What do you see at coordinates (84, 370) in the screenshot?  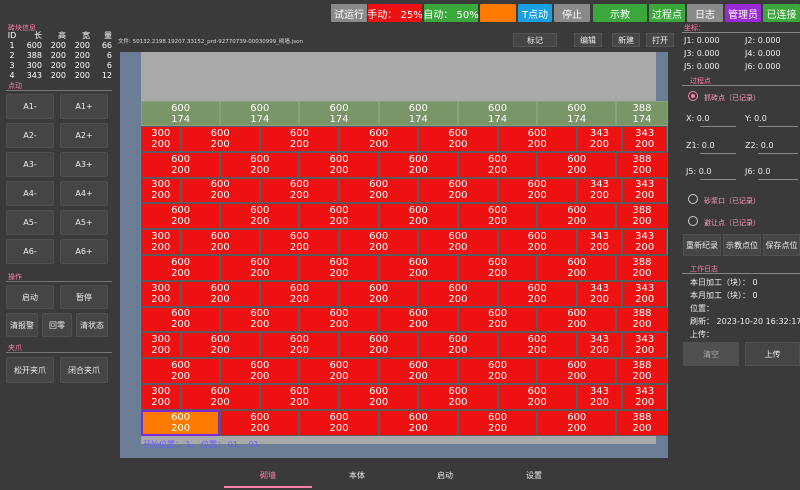 I see `close-gripper-button: 闭合夹爪` at bounding box center [84, 370].